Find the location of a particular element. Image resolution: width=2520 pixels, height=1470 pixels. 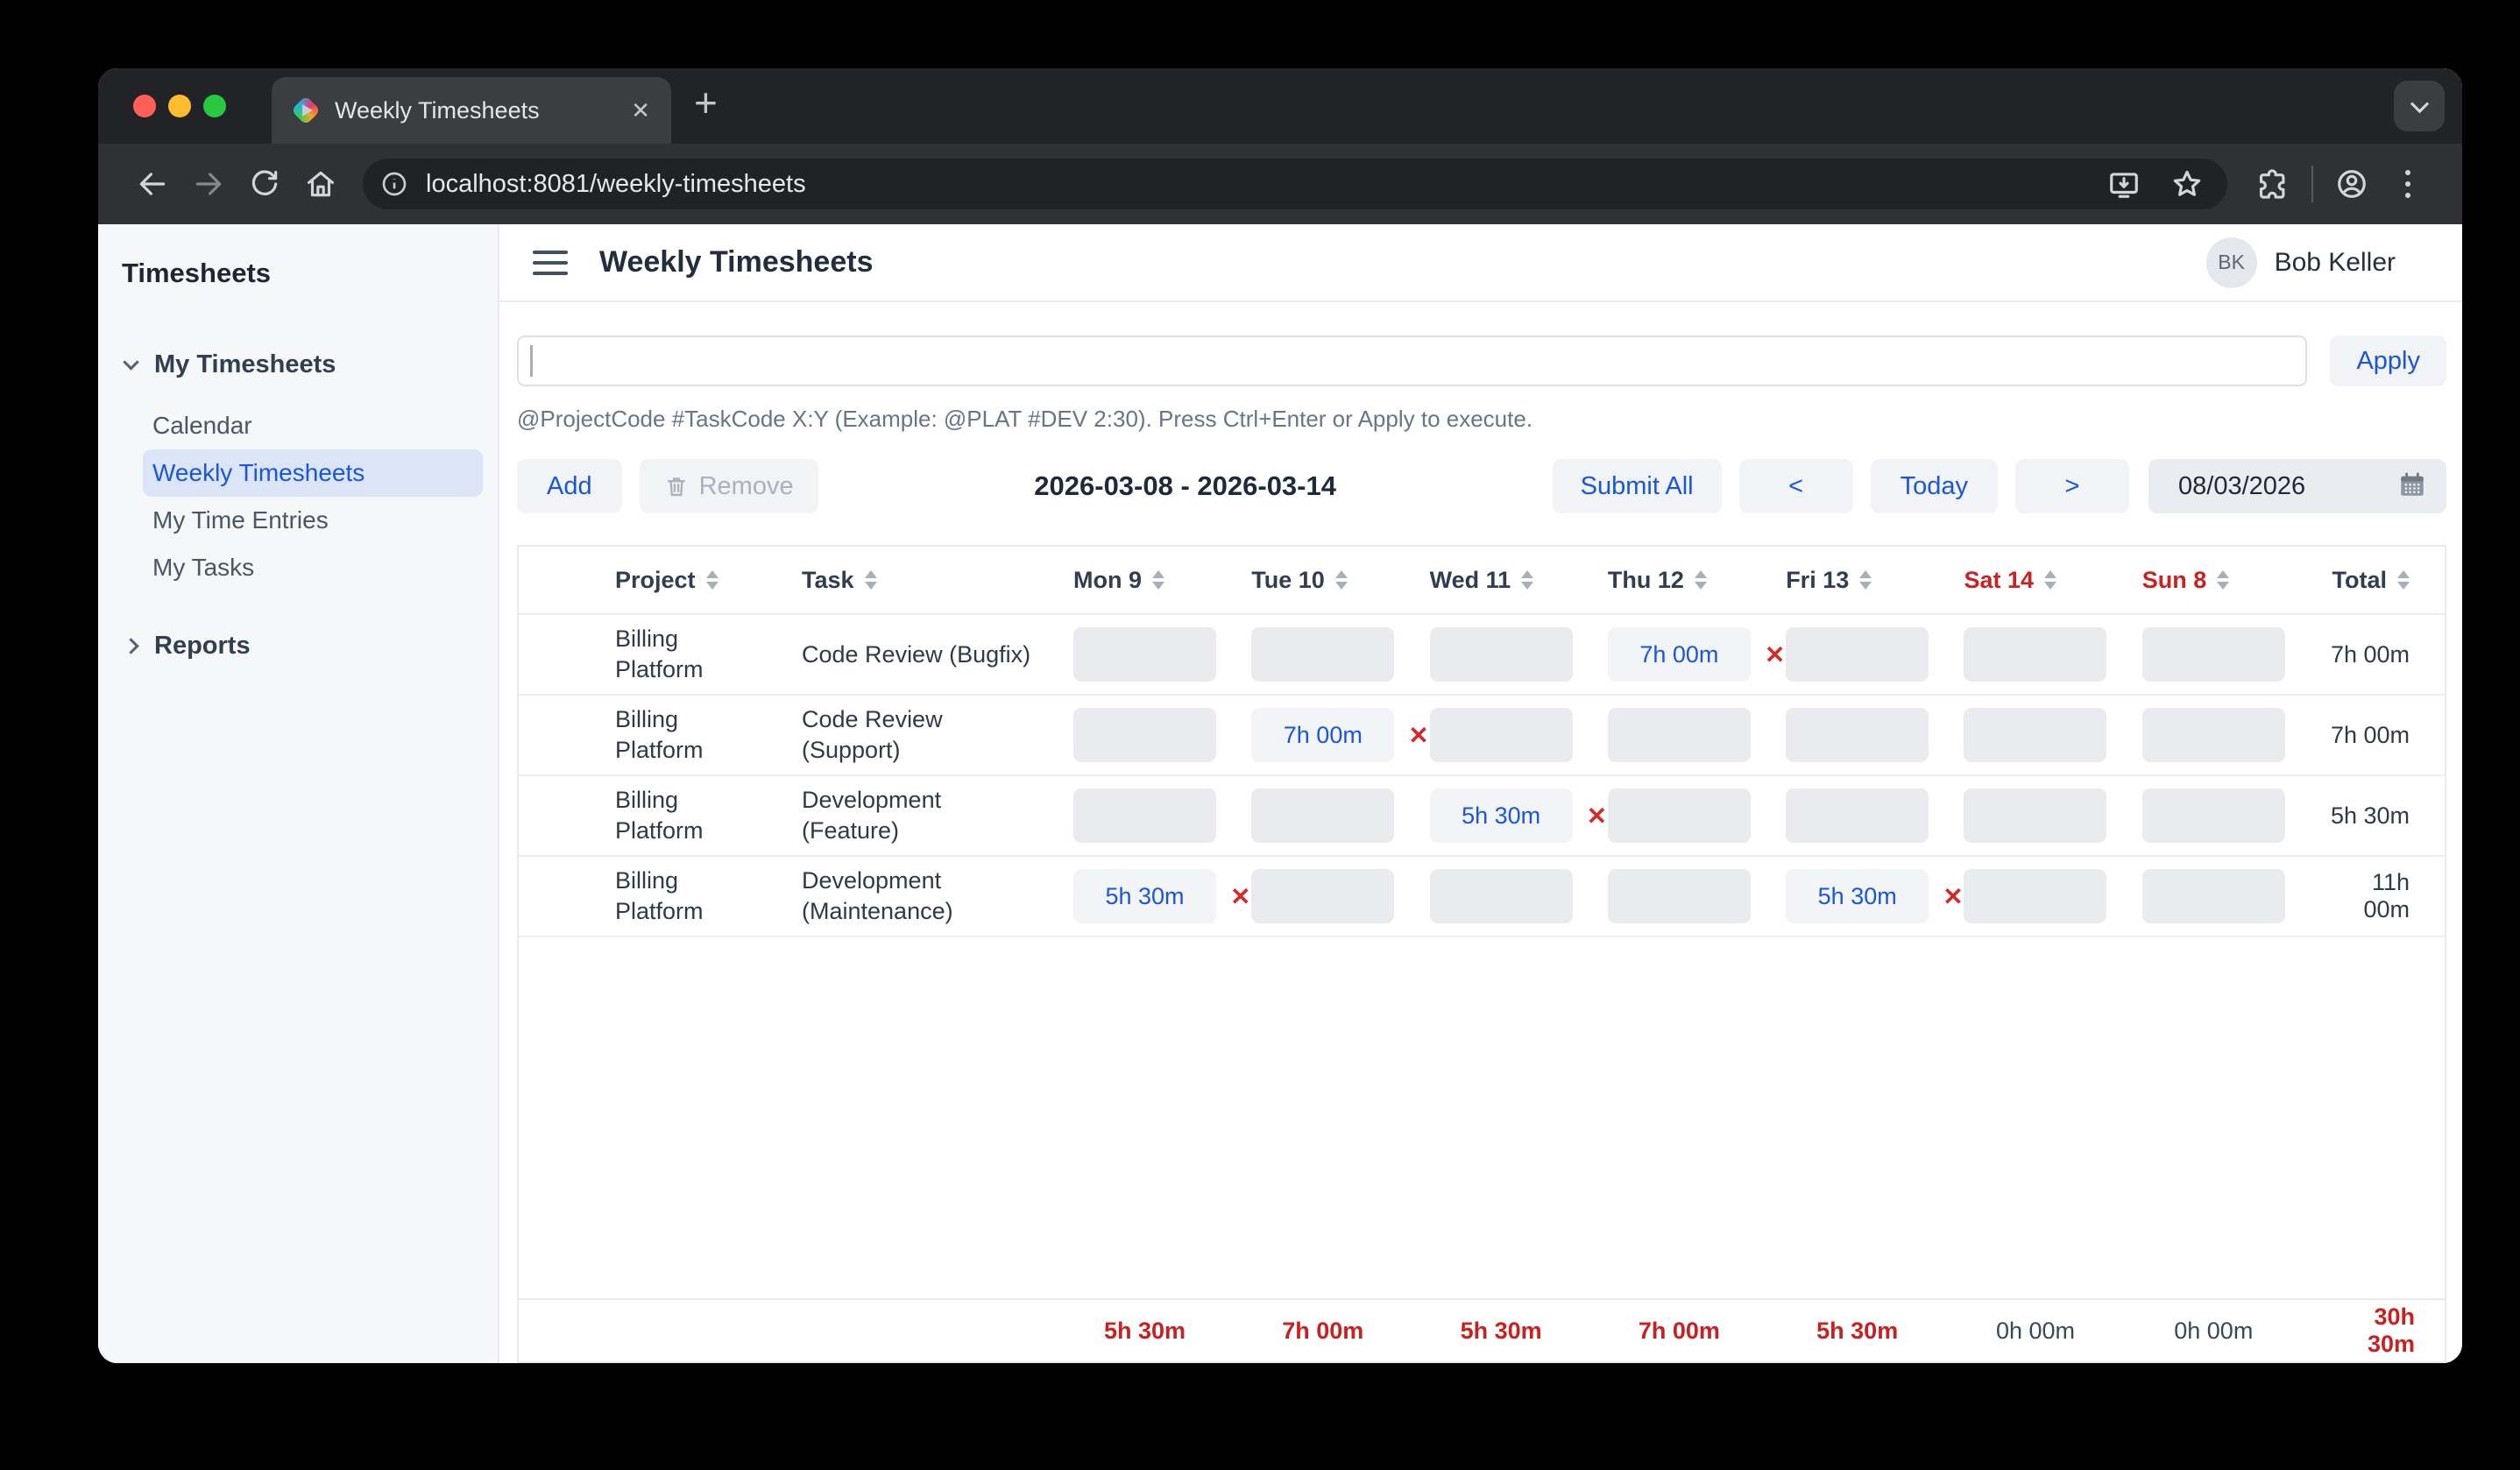

install-app-icon is located at coordinates (2124, 184).